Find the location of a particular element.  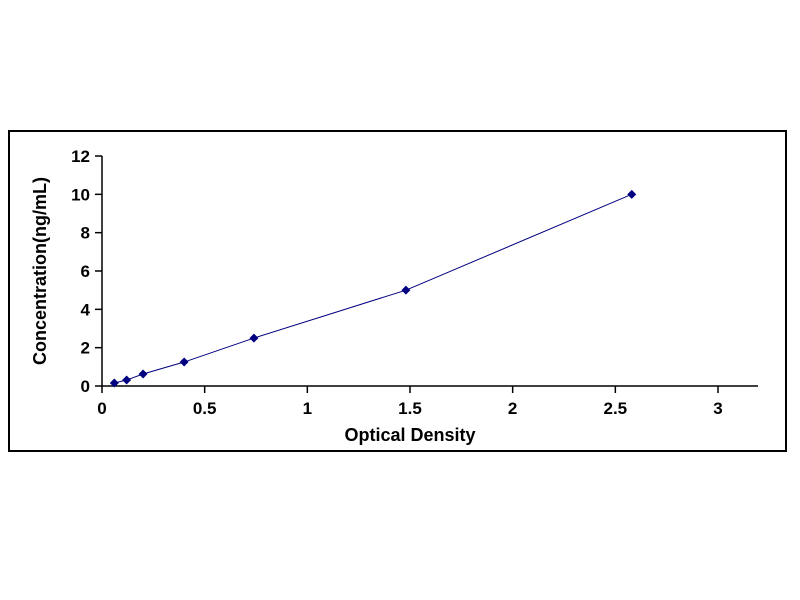

x-tick-label: 2.5 is located at coordinates (616, 408).